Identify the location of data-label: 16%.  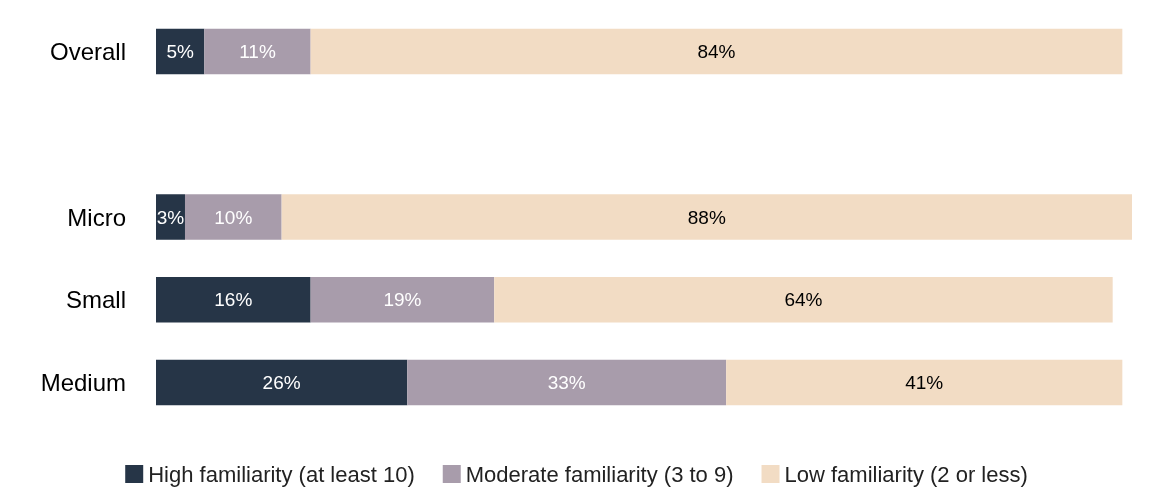
(233, 300).